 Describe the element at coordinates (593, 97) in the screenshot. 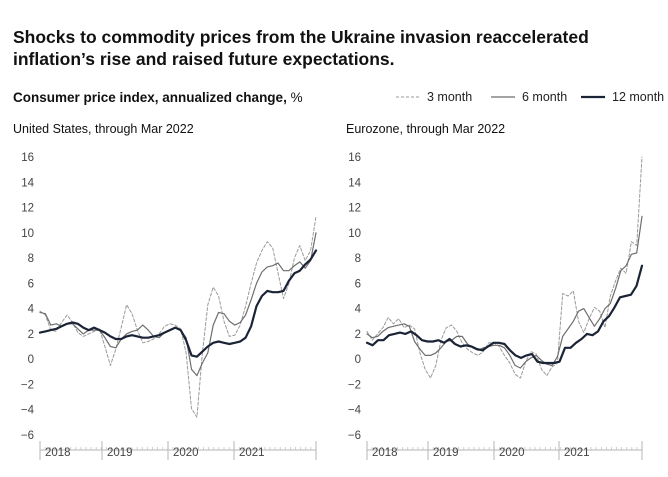

I see `legend-swatch-thick` at that location.